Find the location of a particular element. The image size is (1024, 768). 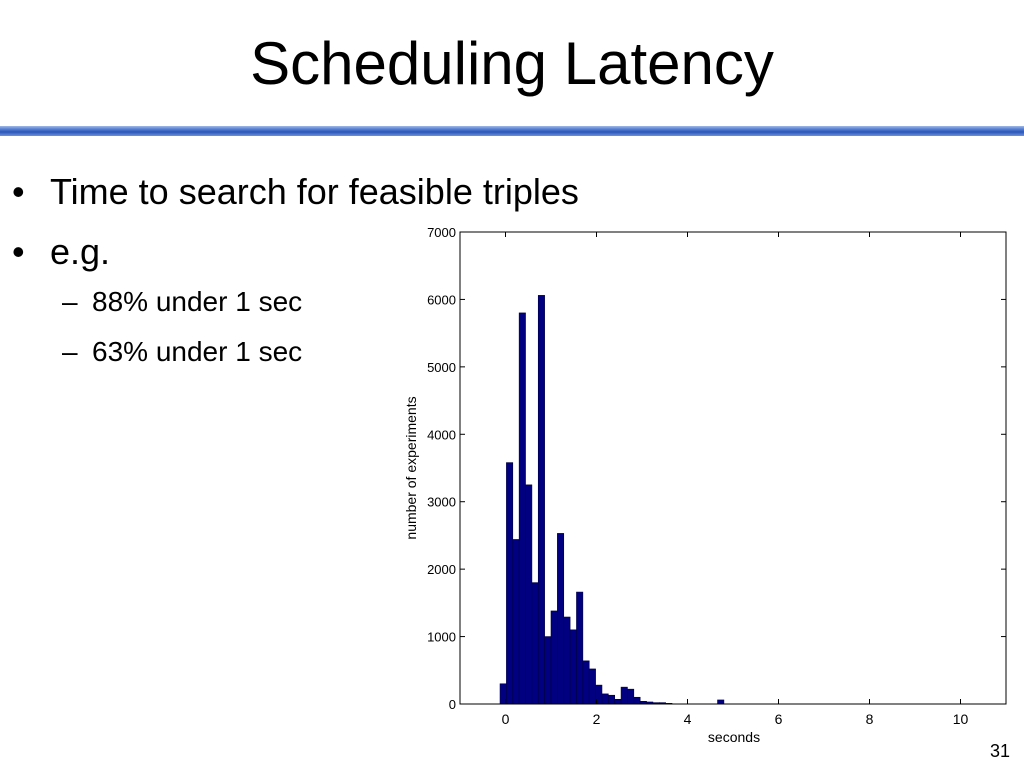

sub-bullet-item: – 63% under 1 sec is located at coordinates (182, 352).